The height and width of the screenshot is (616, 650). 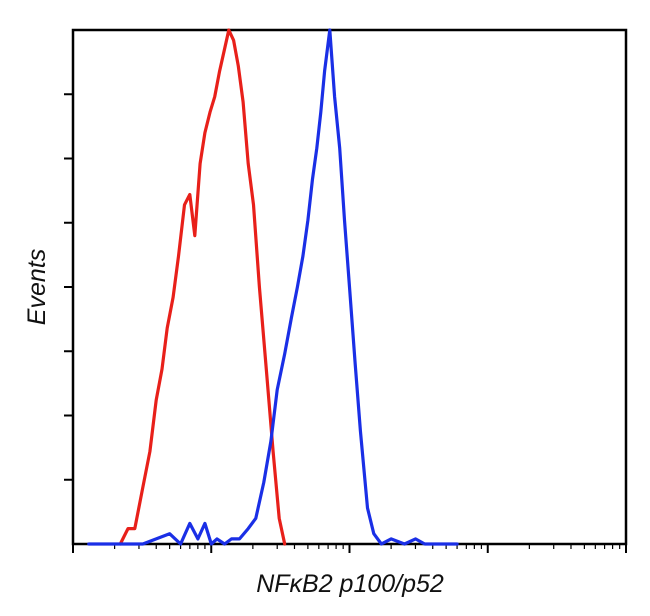 I want to click on x-axis-ticks, so click(x=349, y=548).